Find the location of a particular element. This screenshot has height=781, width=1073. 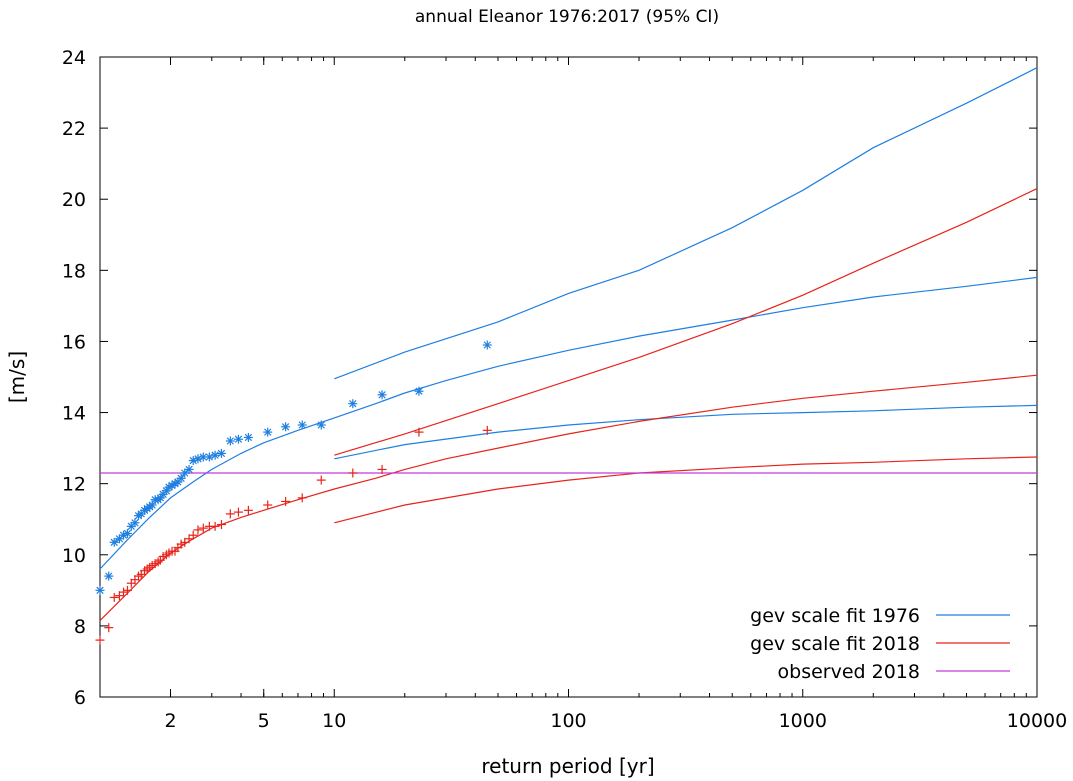

y-tick-label: 18 is located at coordinates (74, 271).